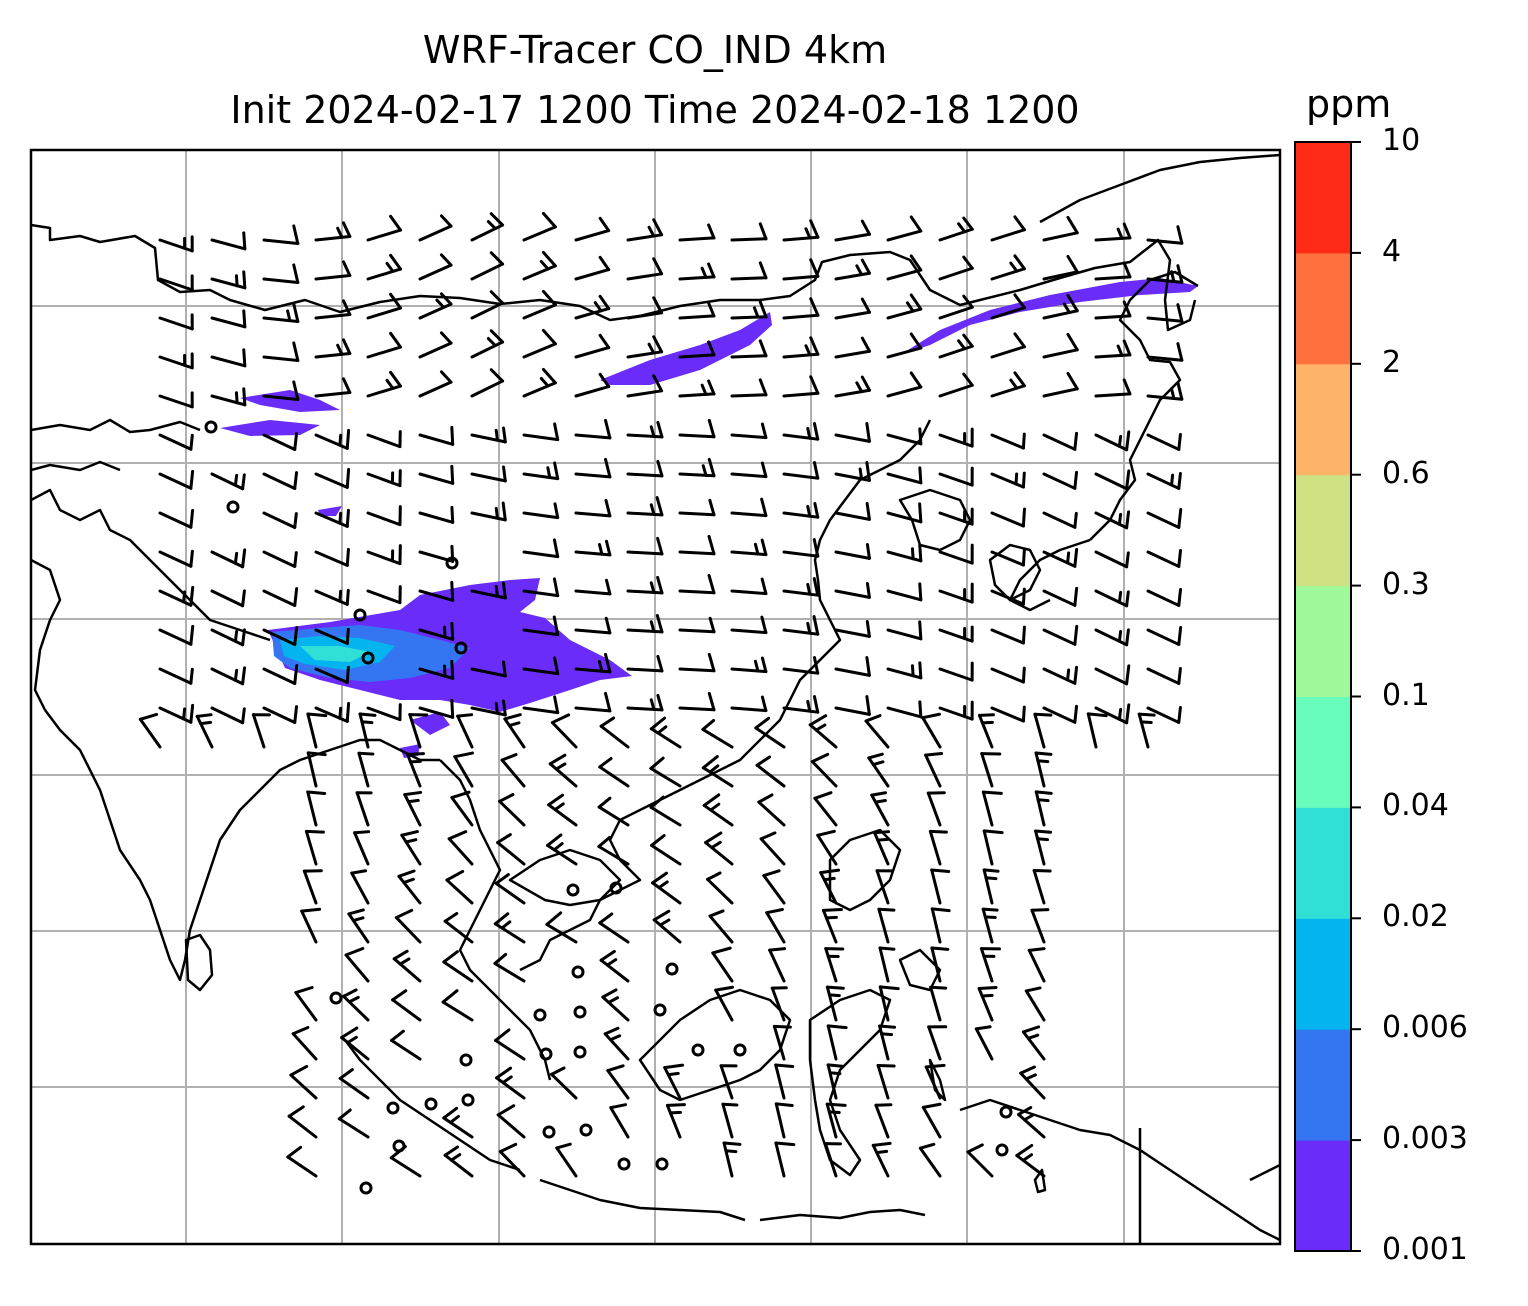  I want to click on colorbar-tick-label: 0.006, so click(1425, 1028).